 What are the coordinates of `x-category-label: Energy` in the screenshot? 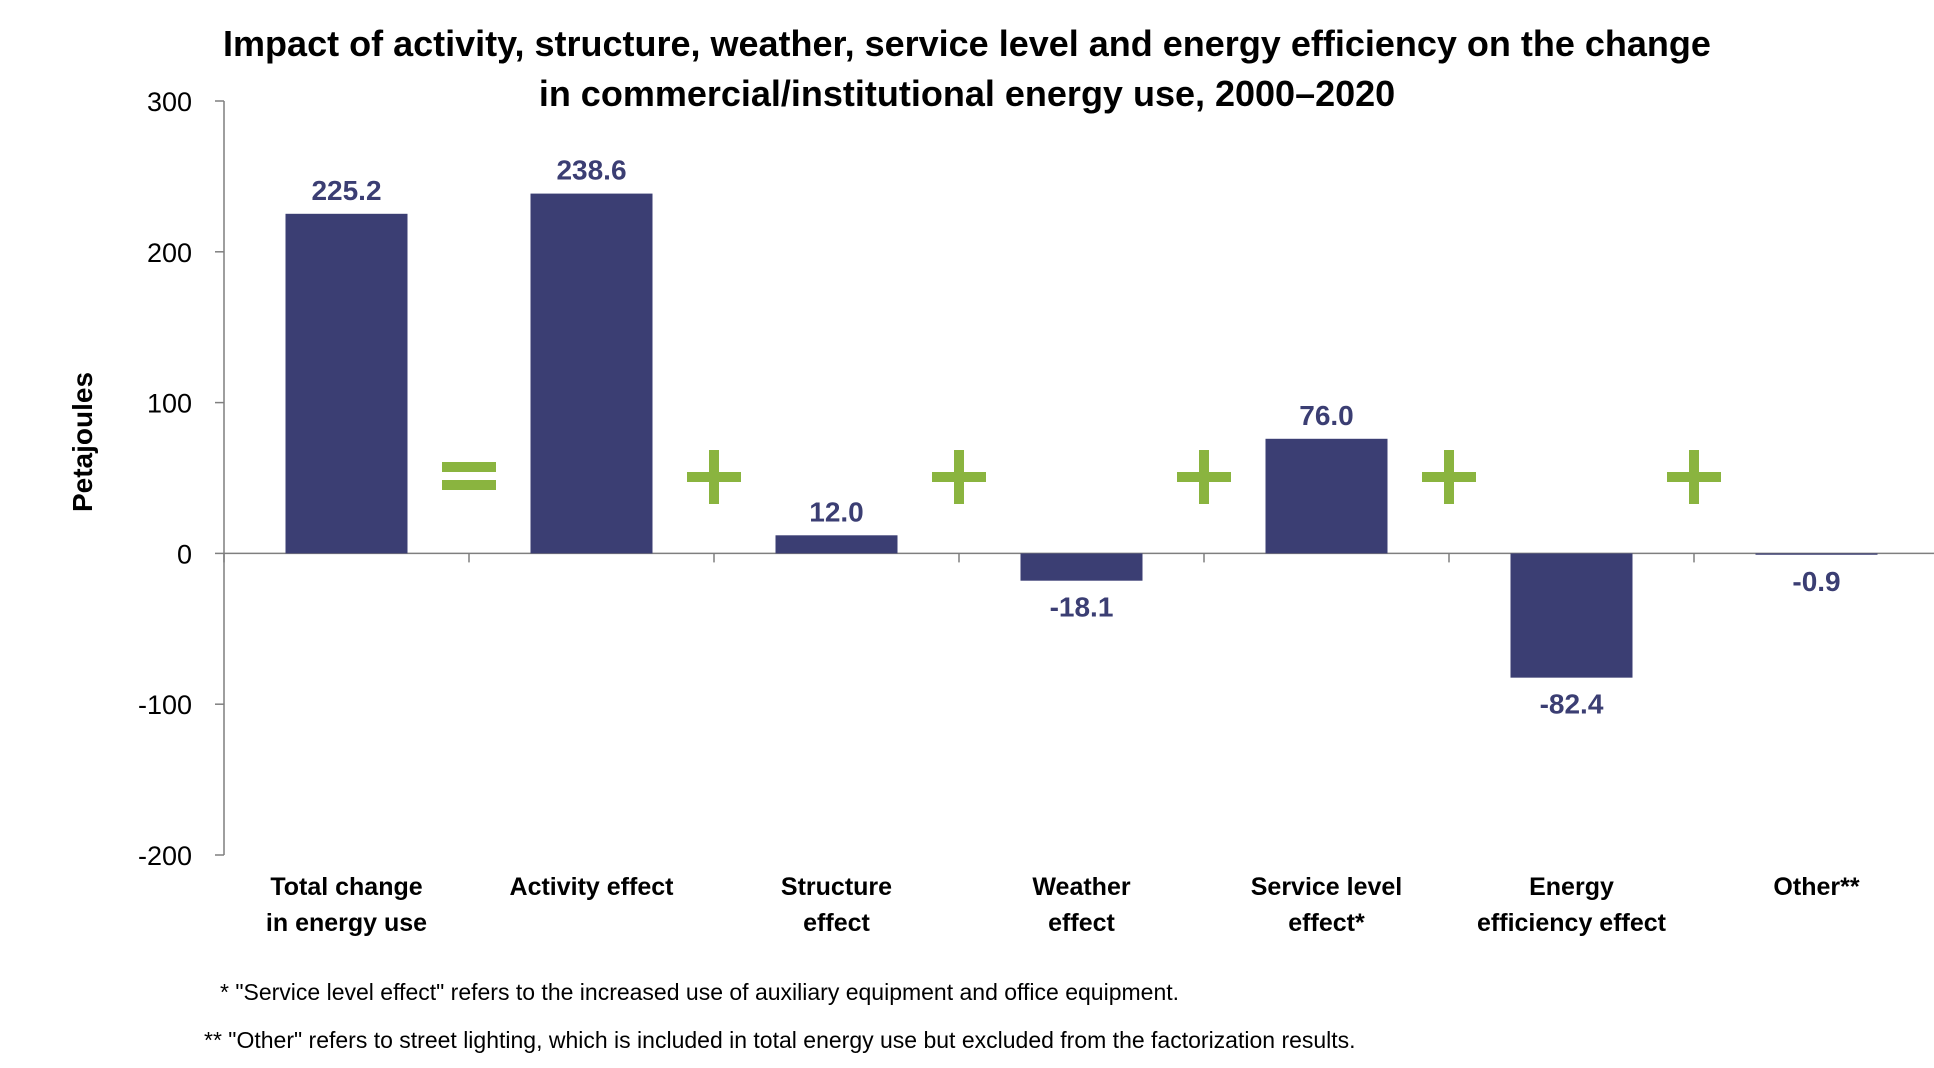 It's located at (1571, 887).